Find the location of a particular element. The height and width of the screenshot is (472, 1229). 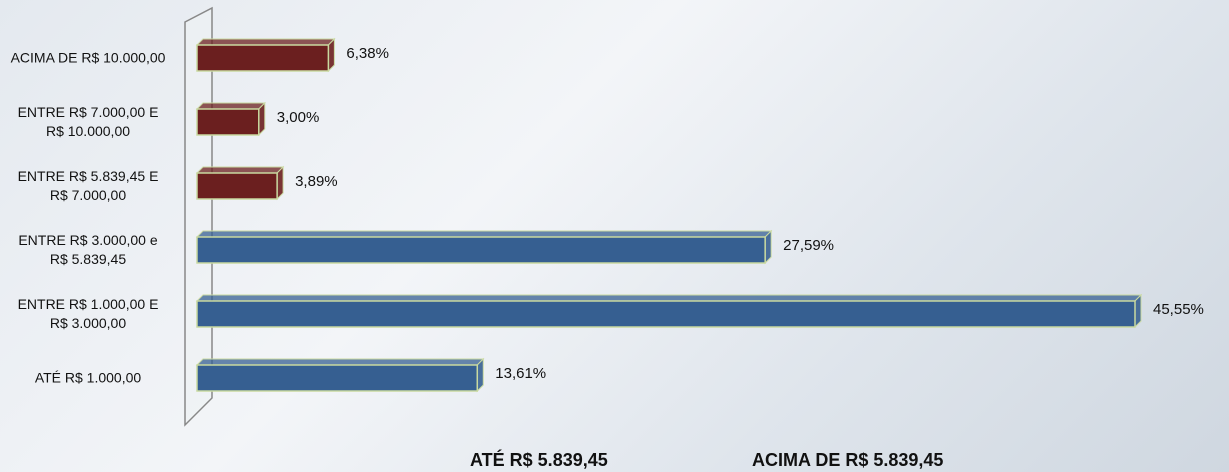

category-label: ENTRE R$ 7.000,00 E R$ 10.000,00 is located at coordinates (88, 121).